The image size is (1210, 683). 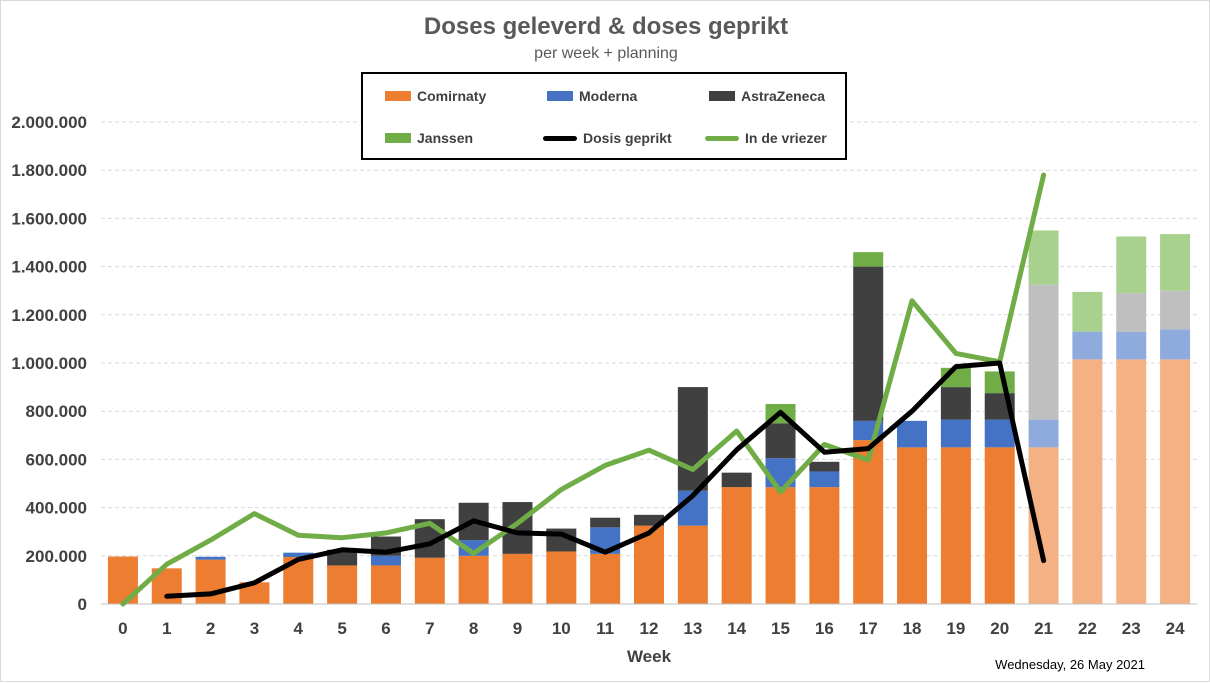 I want to click on y-tick-label: 1.600.000, so click(x=49, y=218).